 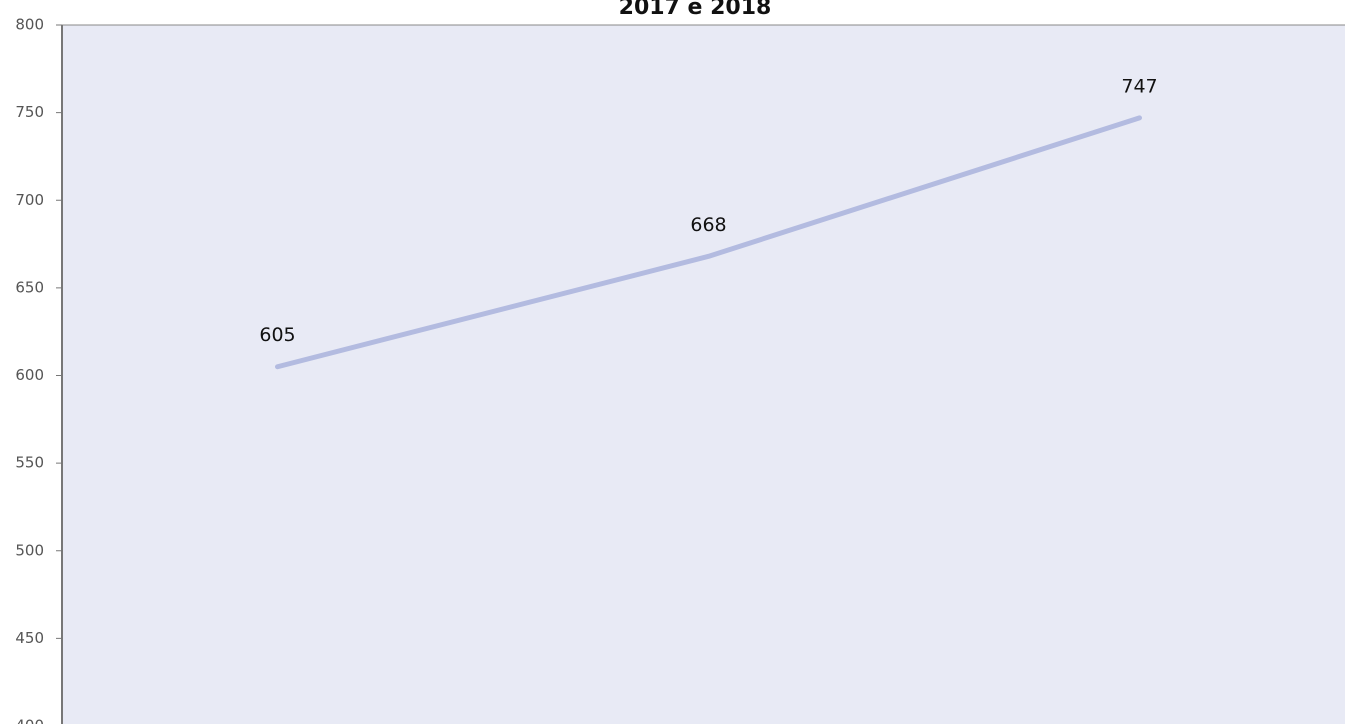 I want to click on y-tick-label: 650, so click(x=29, y=287).